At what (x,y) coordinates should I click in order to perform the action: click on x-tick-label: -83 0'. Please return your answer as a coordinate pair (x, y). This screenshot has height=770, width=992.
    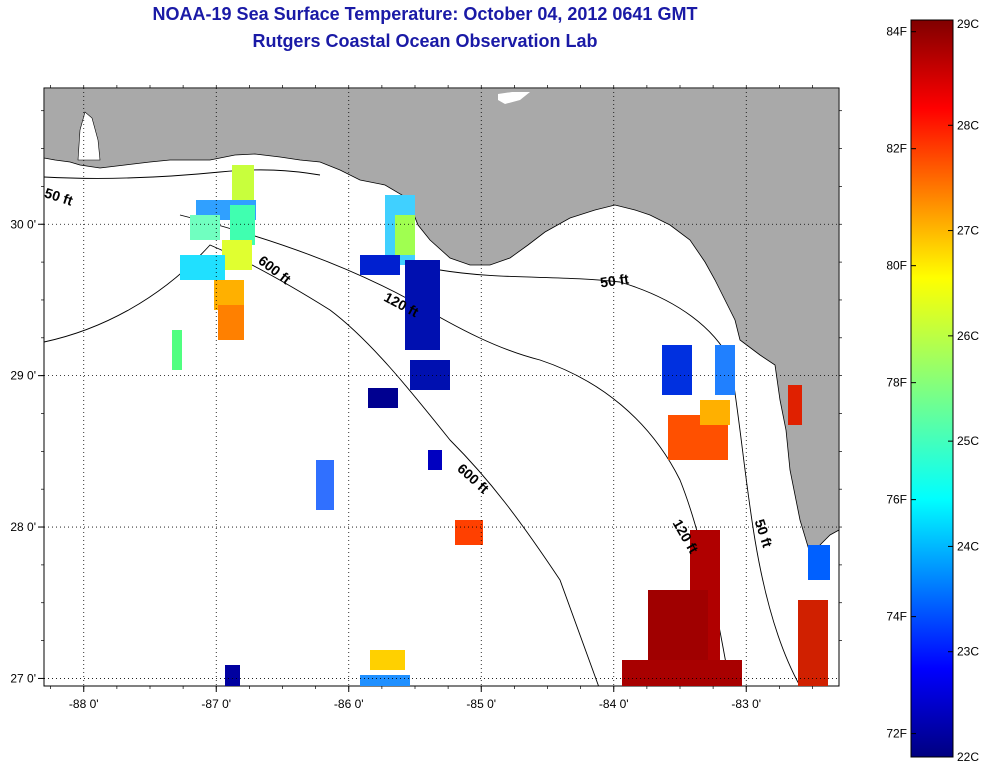
    Looking at the image, I should click on (746, 704).